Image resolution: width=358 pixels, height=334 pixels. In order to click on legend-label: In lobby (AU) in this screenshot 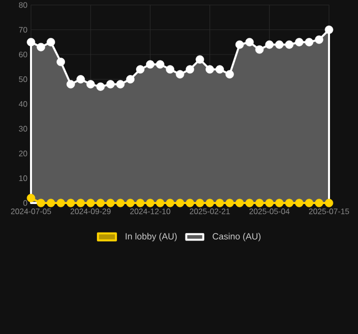, I will do `click(151, 237)`.